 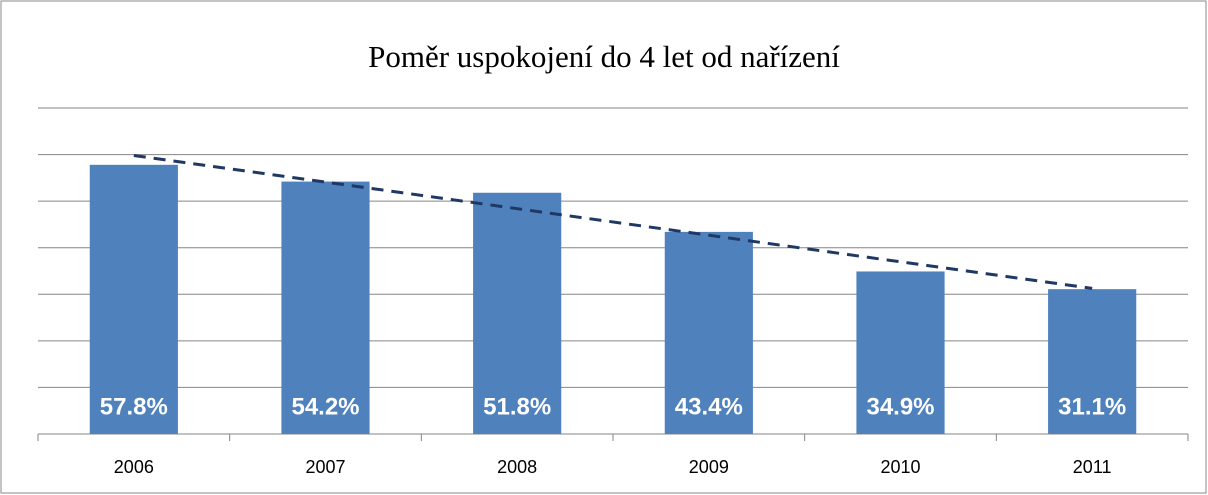 I want to click on data-label: 34.9%, so click(x=900, y=406).